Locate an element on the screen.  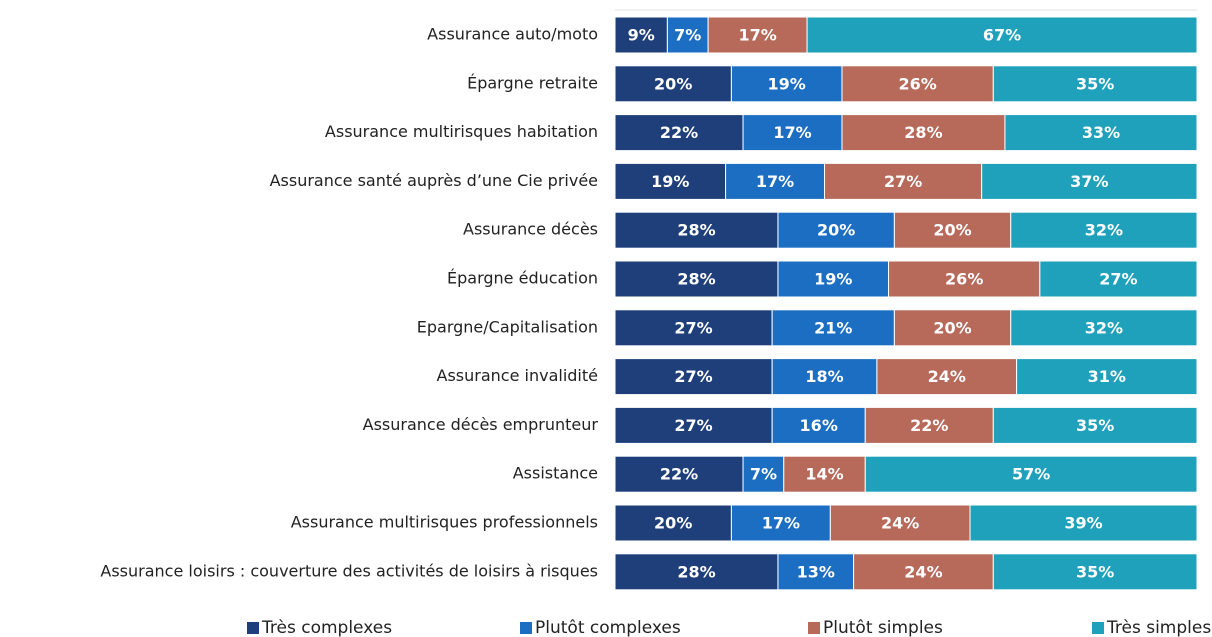
value-label: 33% is located at coordinates (1101, 132).